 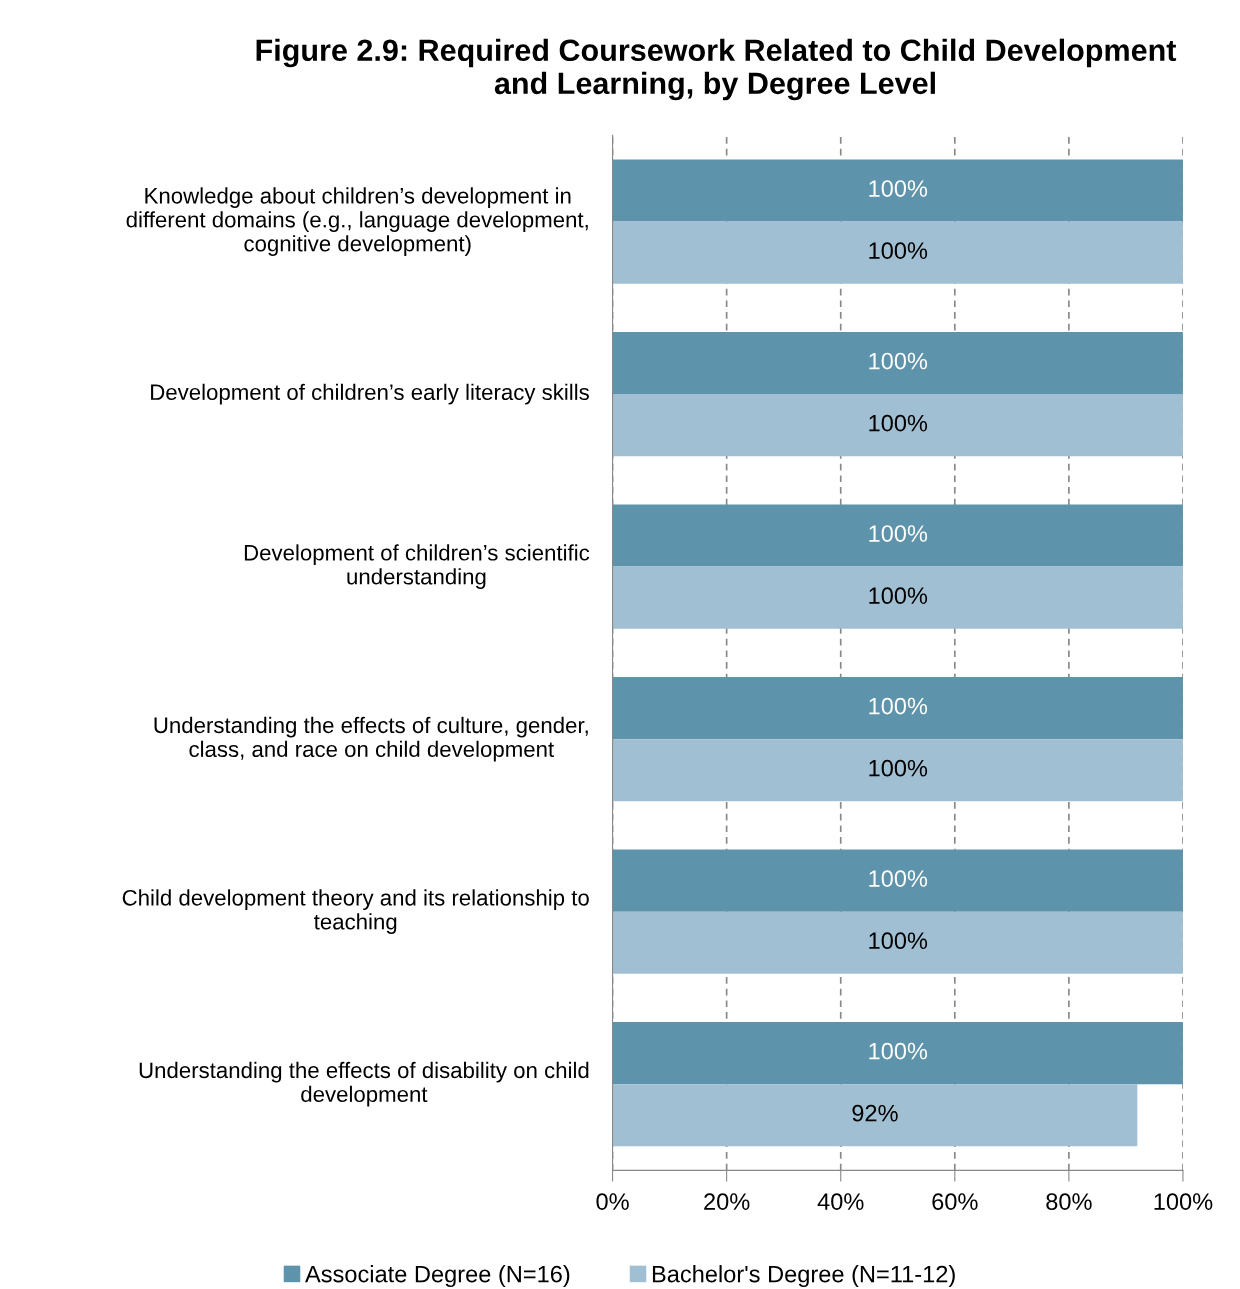 What do you see at coordinates (417, 566) in the screenshot?
I see `y-tick-label: Development of children’s scientific understanding` at bounding box center [417, 566].